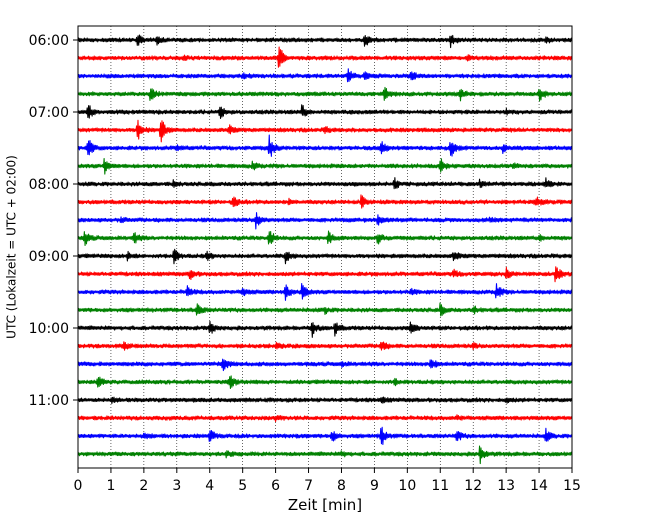 This screenshot has height=520, width=650. I want to click on x-tick-label: 12, so click(473, 486).